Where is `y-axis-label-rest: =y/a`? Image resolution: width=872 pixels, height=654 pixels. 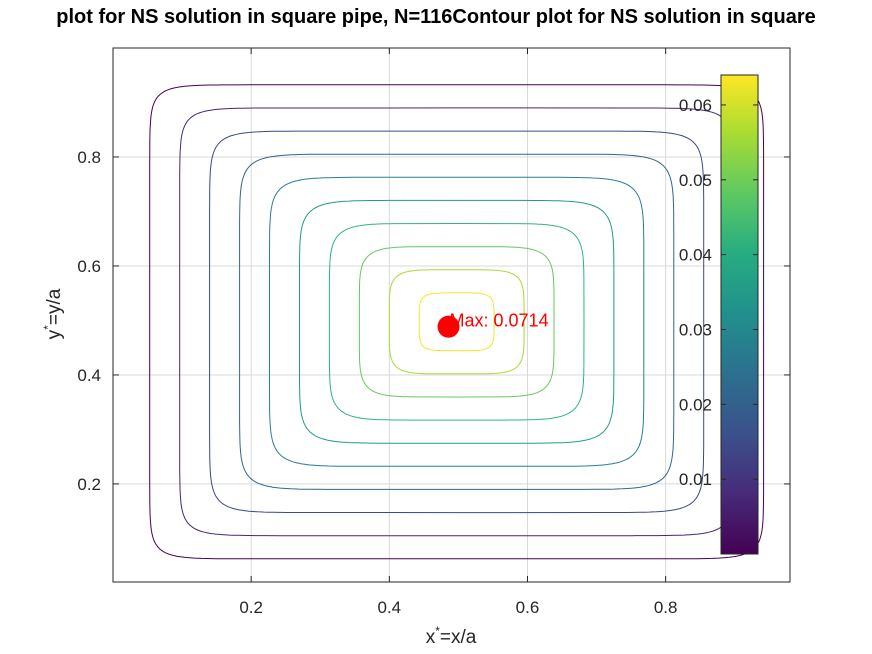 y-axis-label-rest: =y/a is located at coordinates (54, 306).